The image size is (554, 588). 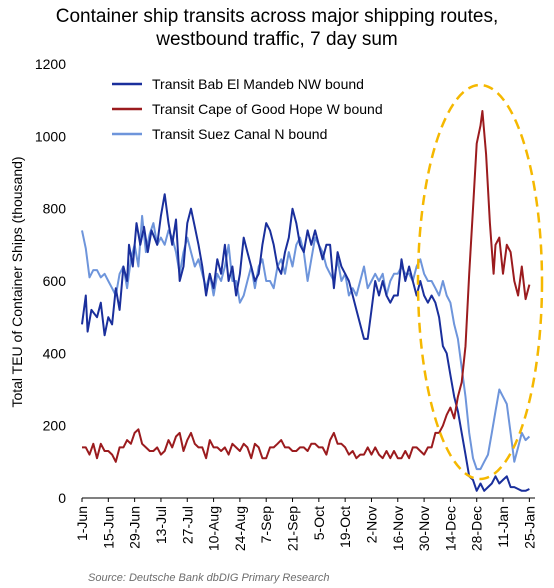 What do you see at coordinates (266, 525) in the screenshot?
I see `x-tick-label: 7-Sep` at bounding box center [266, 525].